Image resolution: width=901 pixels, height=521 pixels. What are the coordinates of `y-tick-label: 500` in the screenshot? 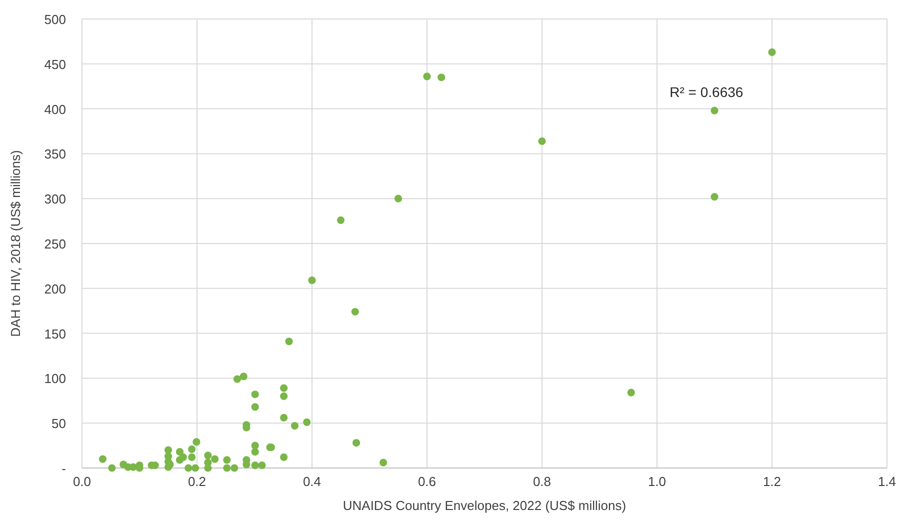 It's located at (55, 19).